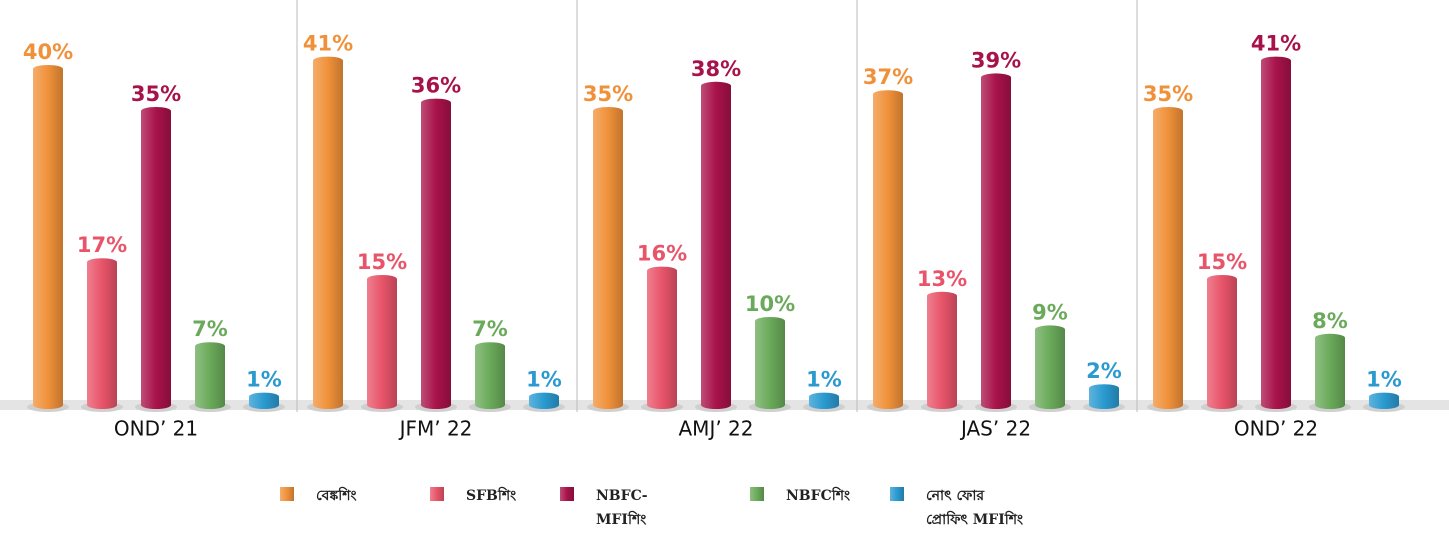 This screenshot has width=1449, height=542. I want to click on data-label: 16%, so click(662, 254).